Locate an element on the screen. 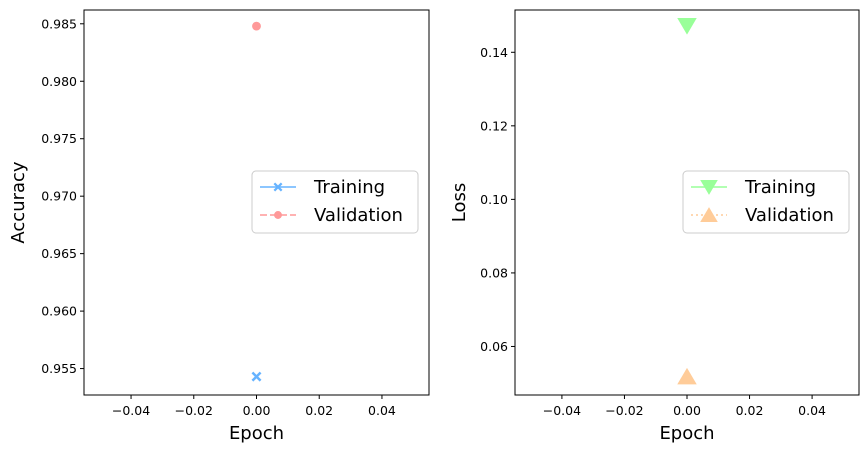 Image resolution: width=868 pixels, height=453 pixels. y-tick-label: 0.975 is located at coordinates (59, 138).